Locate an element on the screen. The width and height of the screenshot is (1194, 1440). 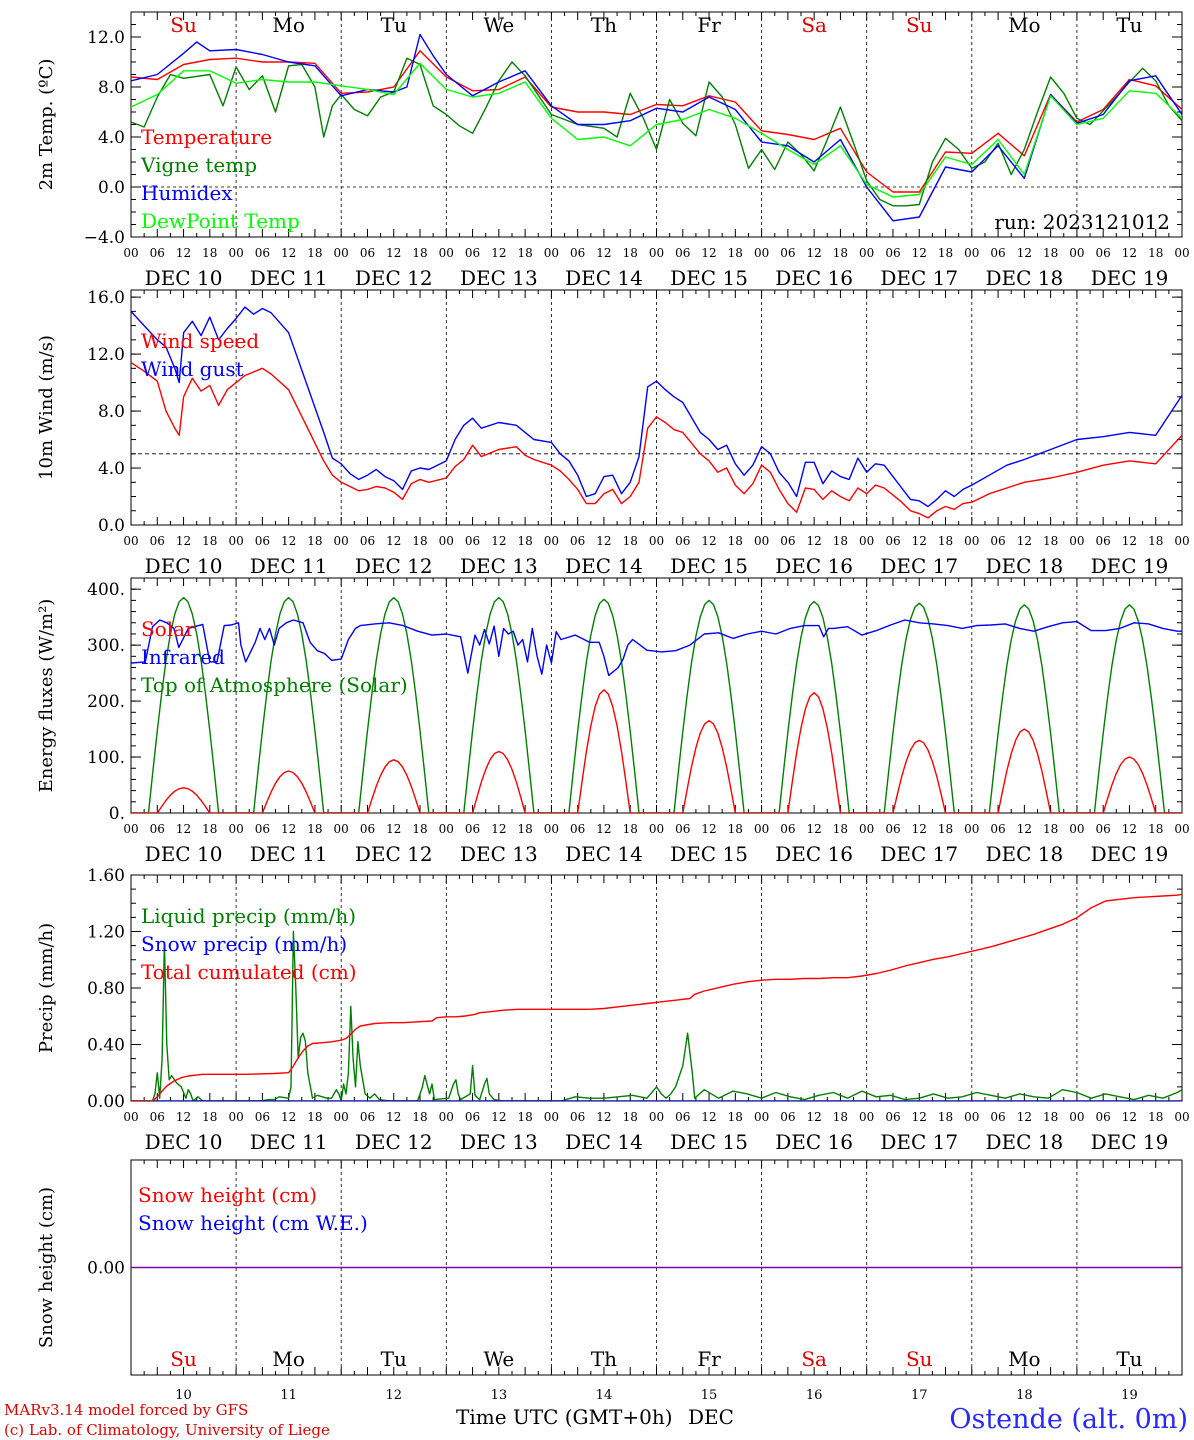
series-line-wind-speed is located at coordinates (656, 440).